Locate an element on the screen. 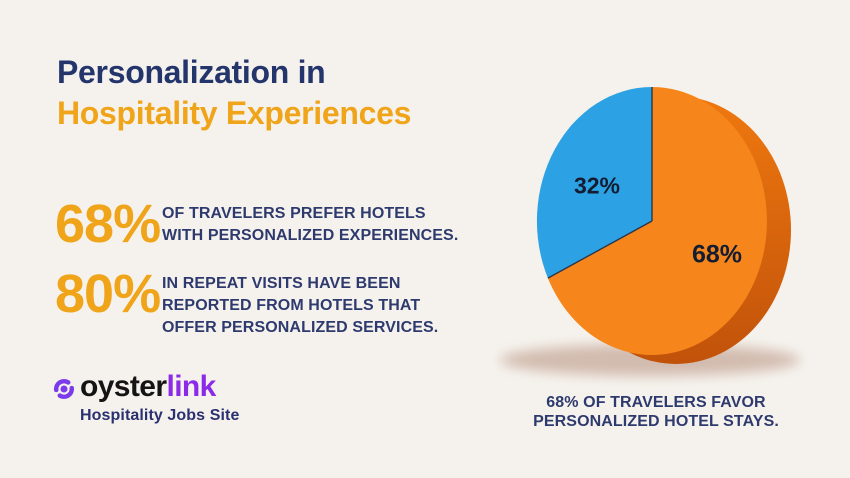  brand-name: oysterlink is located at coordinates (159, 387).